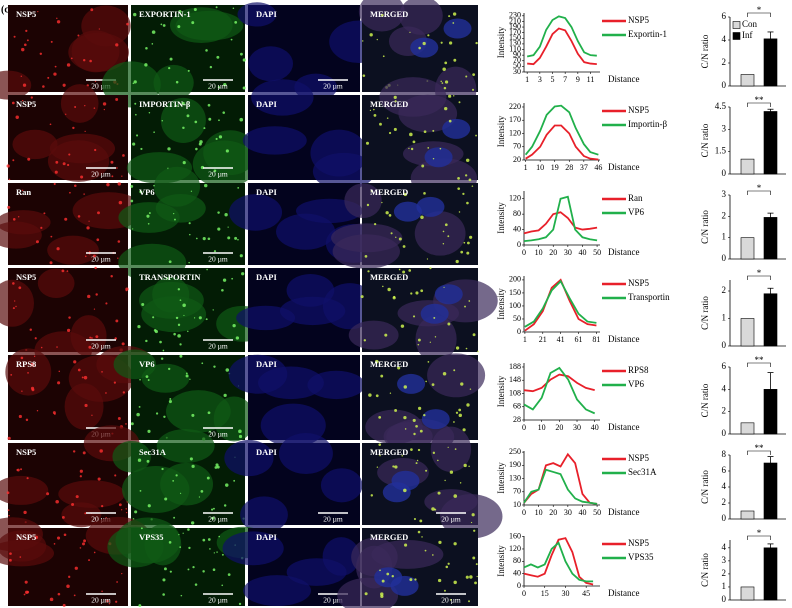 Image resolution: width=792 pixels, height=608 pixels. Describe the element at coordinates (636, 212) in the screenshot. I see `legend-label: VP6` at that location.